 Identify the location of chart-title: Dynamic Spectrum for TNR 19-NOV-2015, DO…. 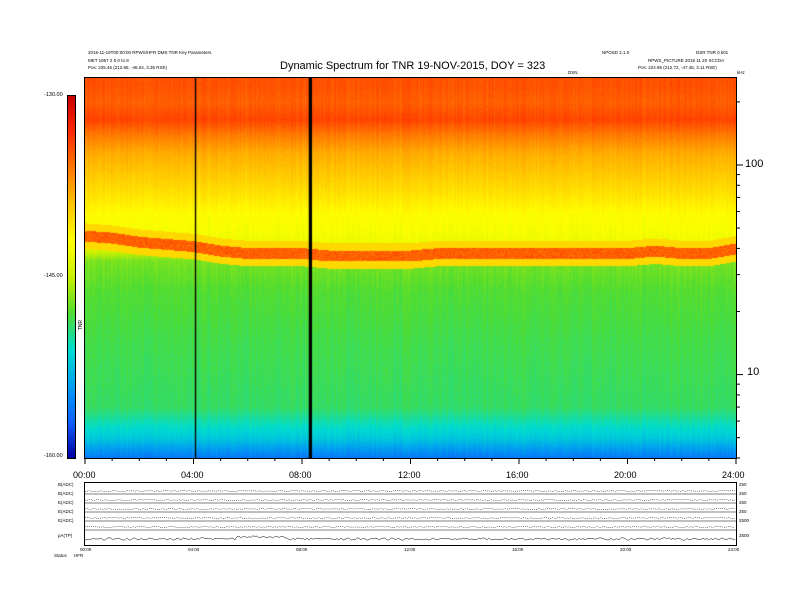
(413, 66).